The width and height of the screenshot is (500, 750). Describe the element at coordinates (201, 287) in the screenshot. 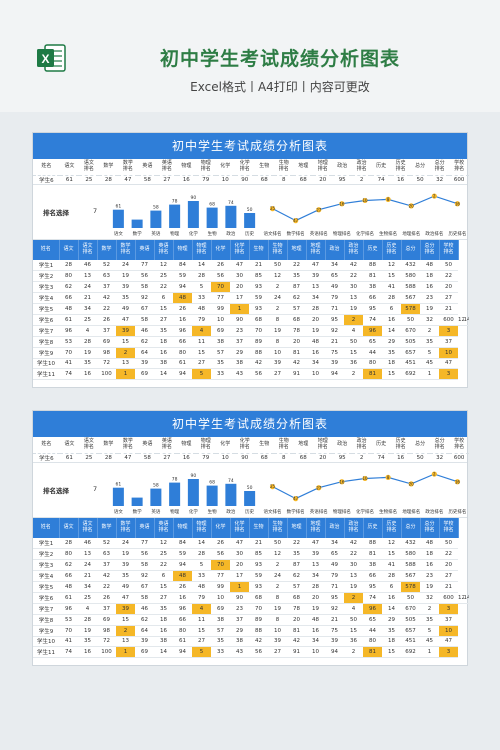

I see `table-cell: 5` at that location.